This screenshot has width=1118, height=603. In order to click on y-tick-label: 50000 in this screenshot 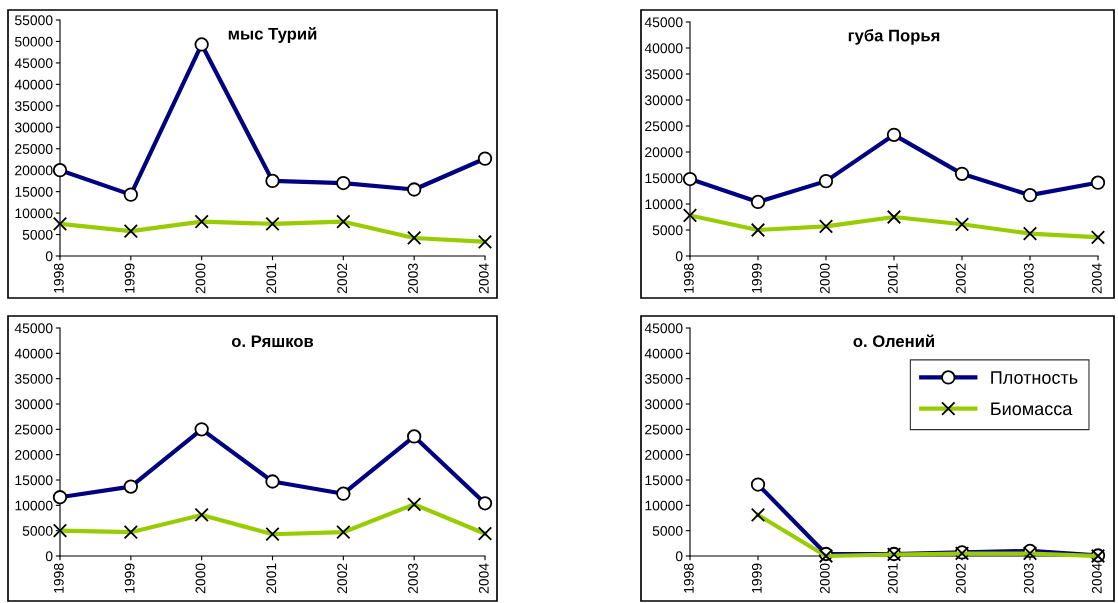, I will do `click(33, 41)`.